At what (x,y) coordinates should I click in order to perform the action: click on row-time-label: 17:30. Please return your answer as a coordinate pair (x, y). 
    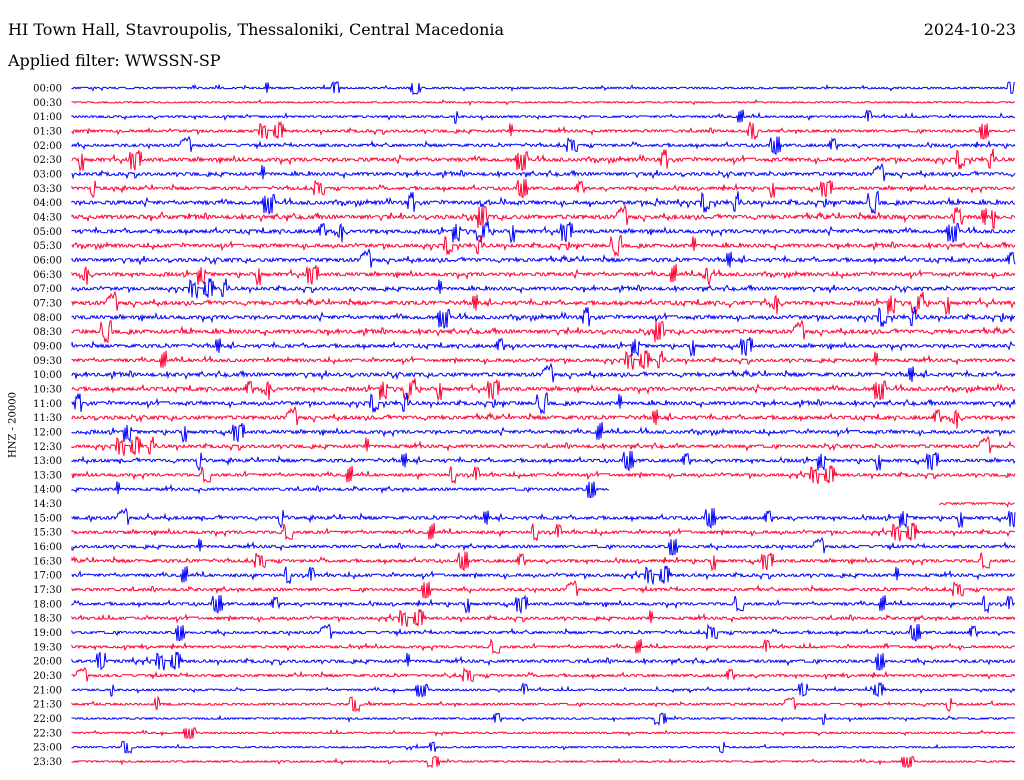
    Looking at the image, I should click on (47, 590).